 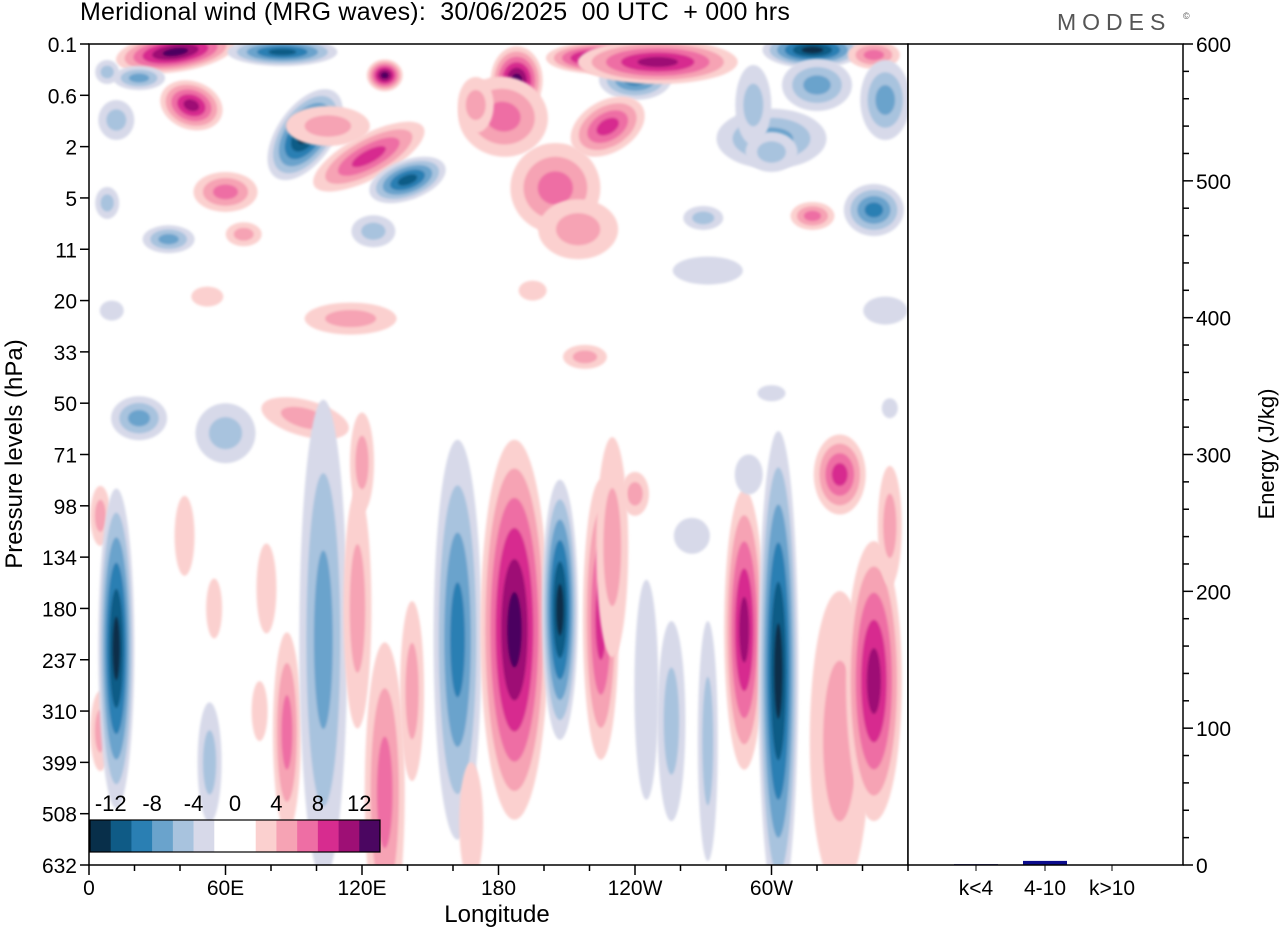 What do you see at coordinates (318, 803) in the screenshot?
I see `colorbar-label: 8` at bounding box center [318, 803].